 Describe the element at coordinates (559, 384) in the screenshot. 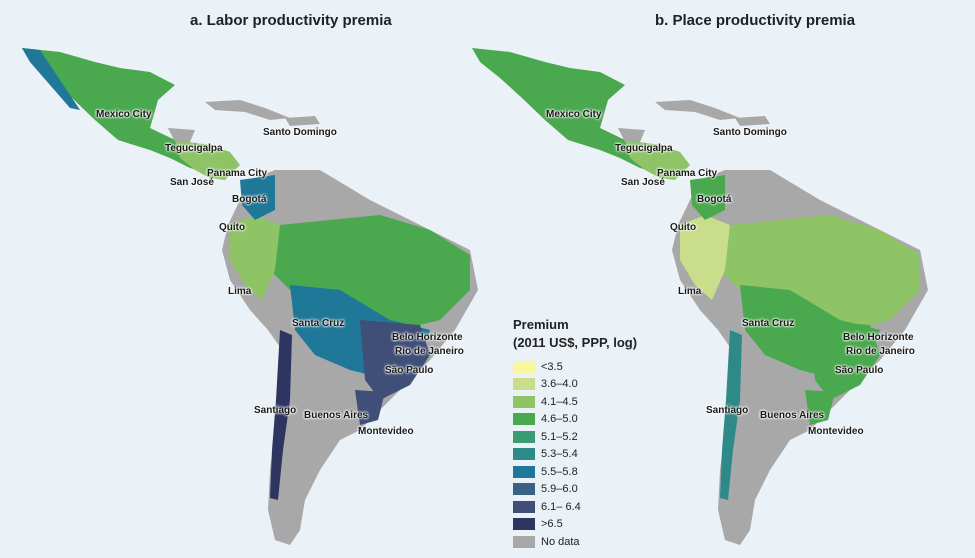

I see `legend-label: 3.6–4.0` at that location.